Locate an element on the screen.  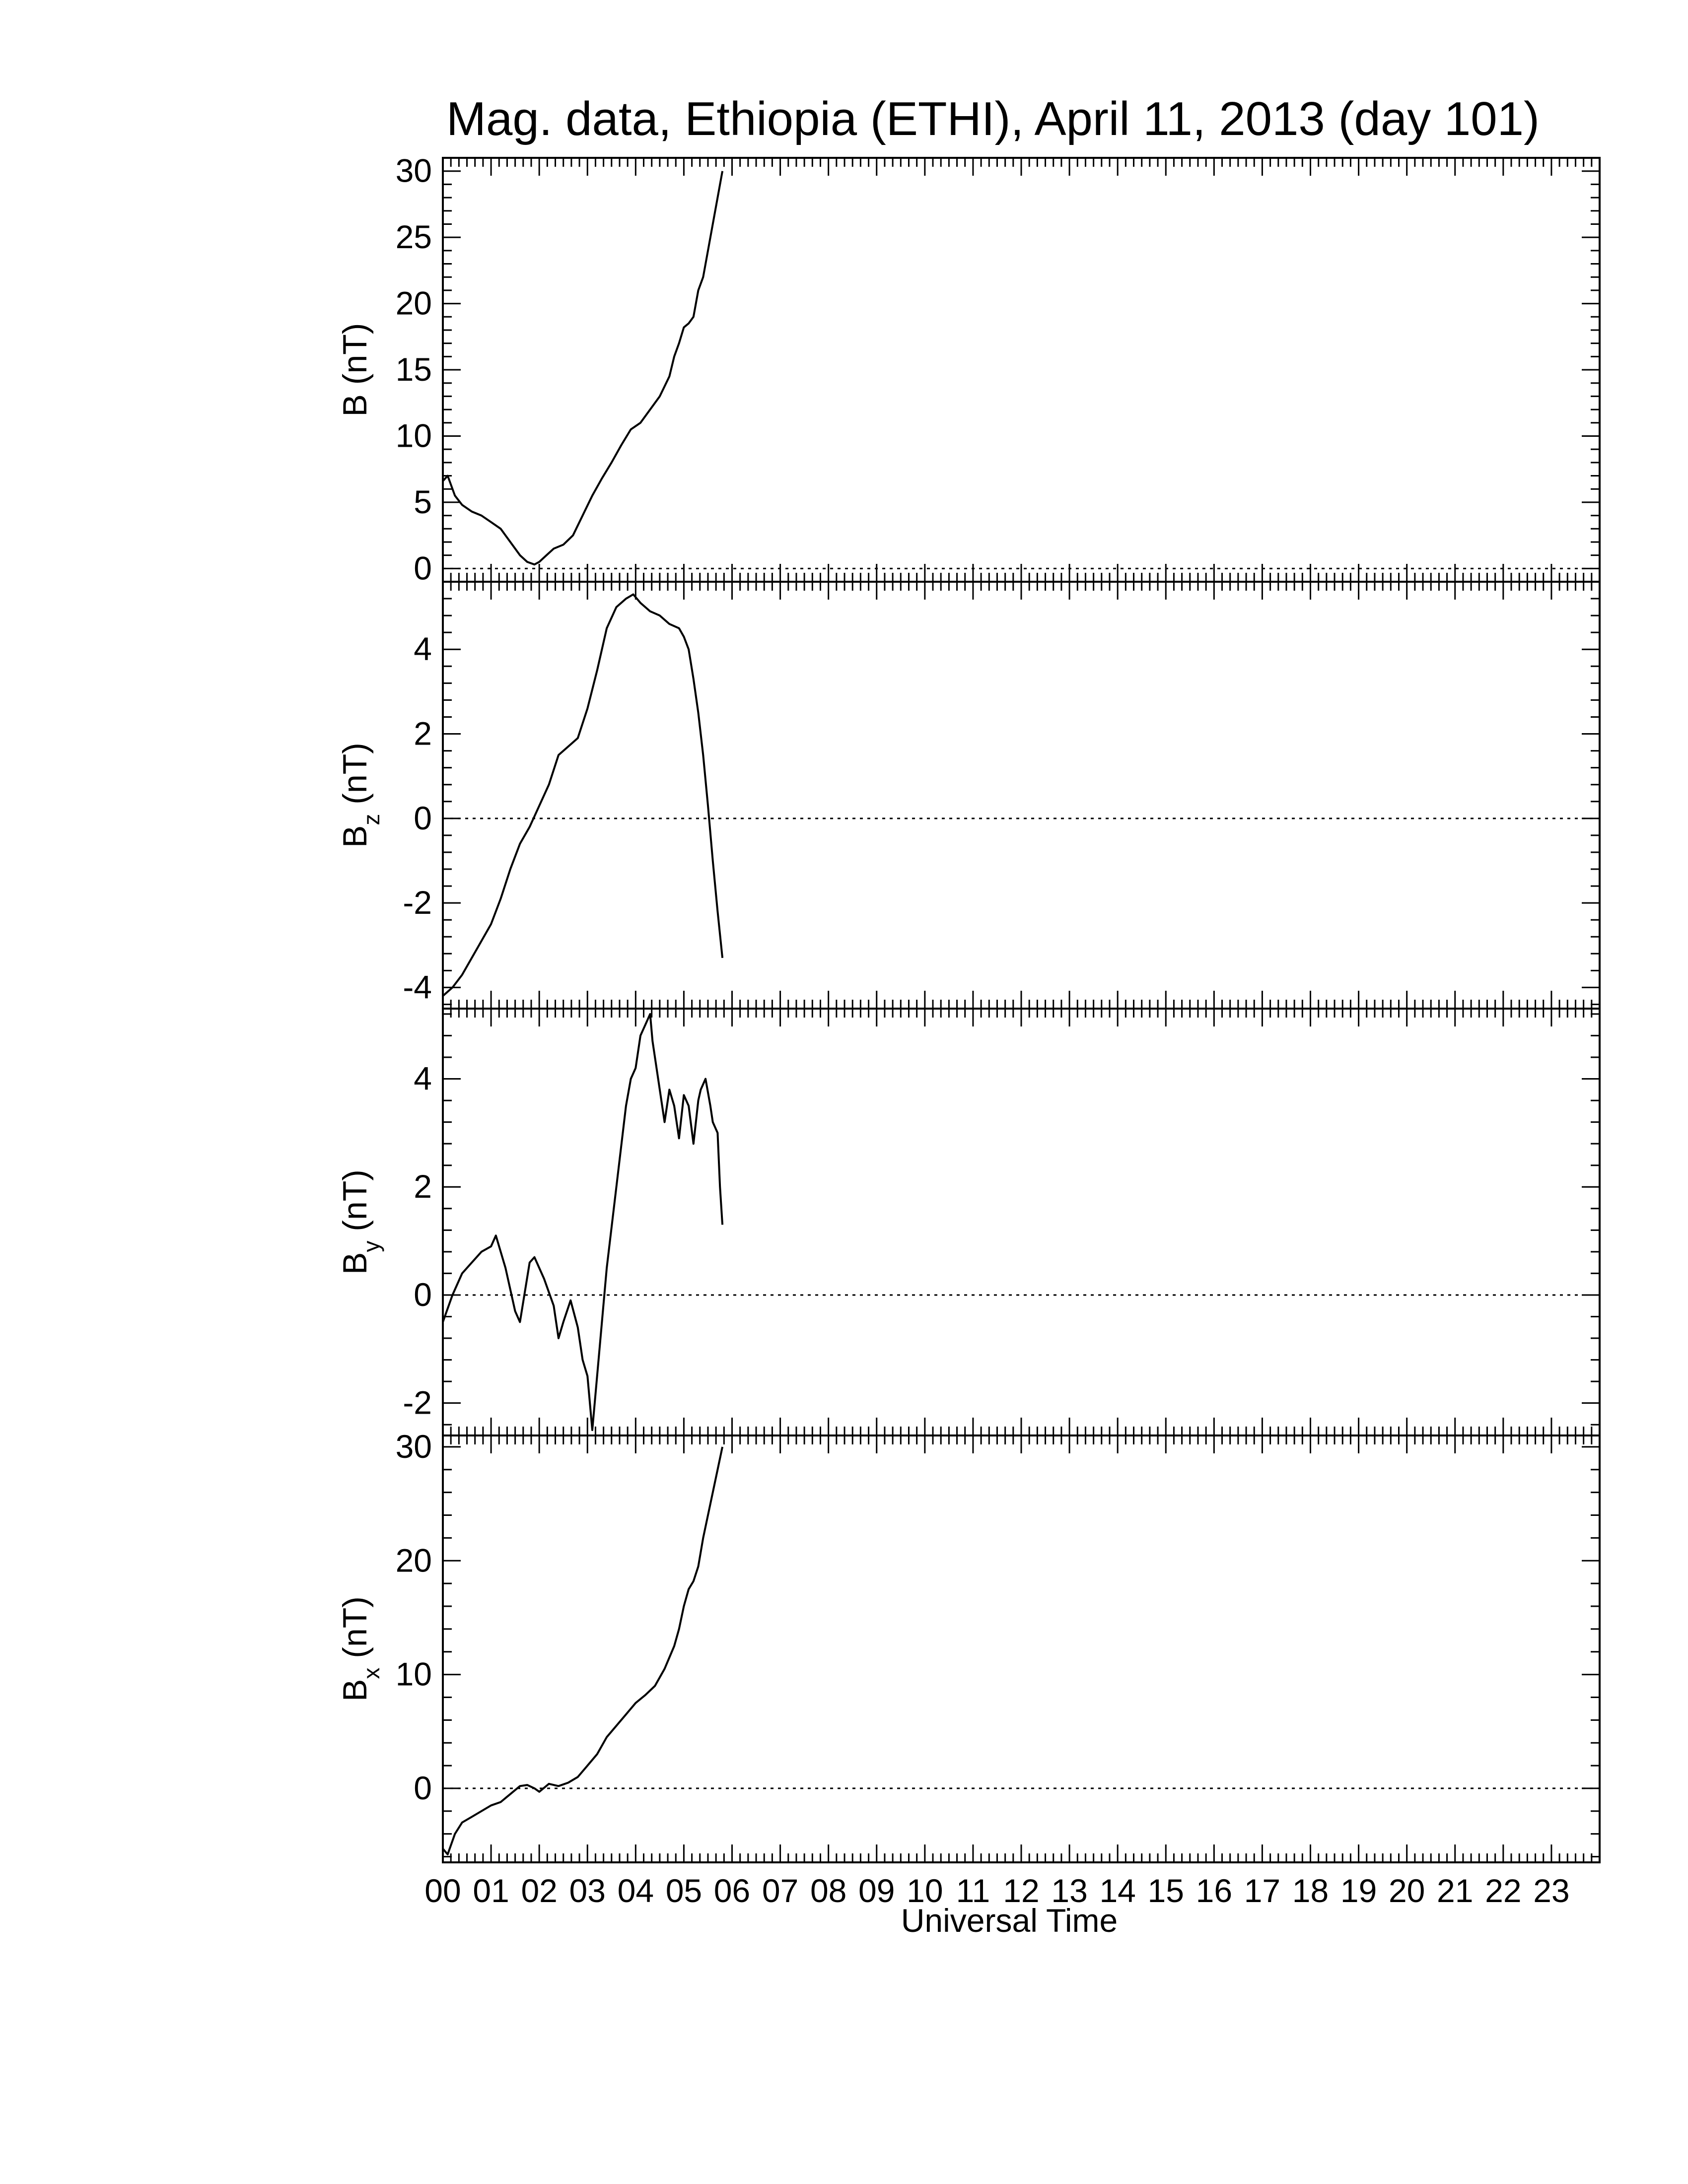
x-tick-label: 13 is located at coordinates (1069, 1890).